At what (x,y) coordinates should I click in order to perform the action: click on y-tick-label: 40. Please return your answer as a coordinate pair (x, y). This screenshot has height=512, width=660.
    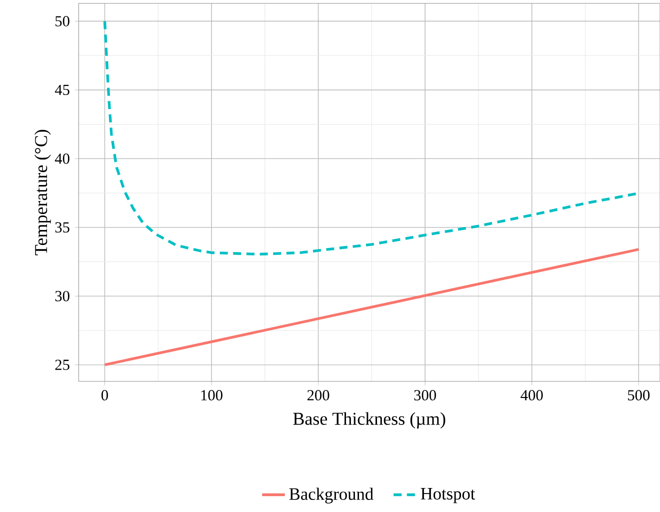
    Looking at the image, I should click on (62, 159).